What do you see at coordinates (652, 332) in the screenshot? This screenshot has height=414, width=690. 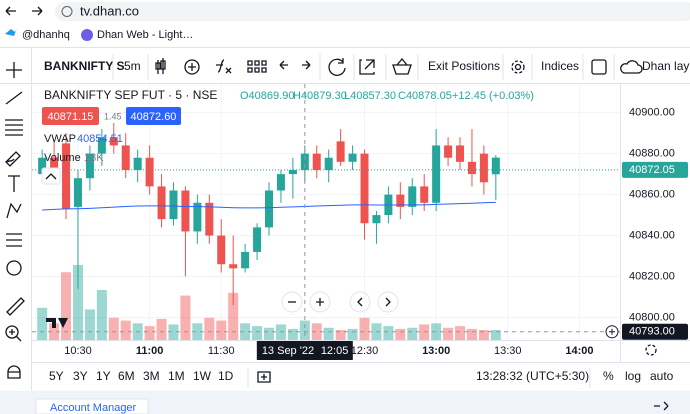 I see `crosshair-price-label: 40793.00` at bounding box center [652, 332].